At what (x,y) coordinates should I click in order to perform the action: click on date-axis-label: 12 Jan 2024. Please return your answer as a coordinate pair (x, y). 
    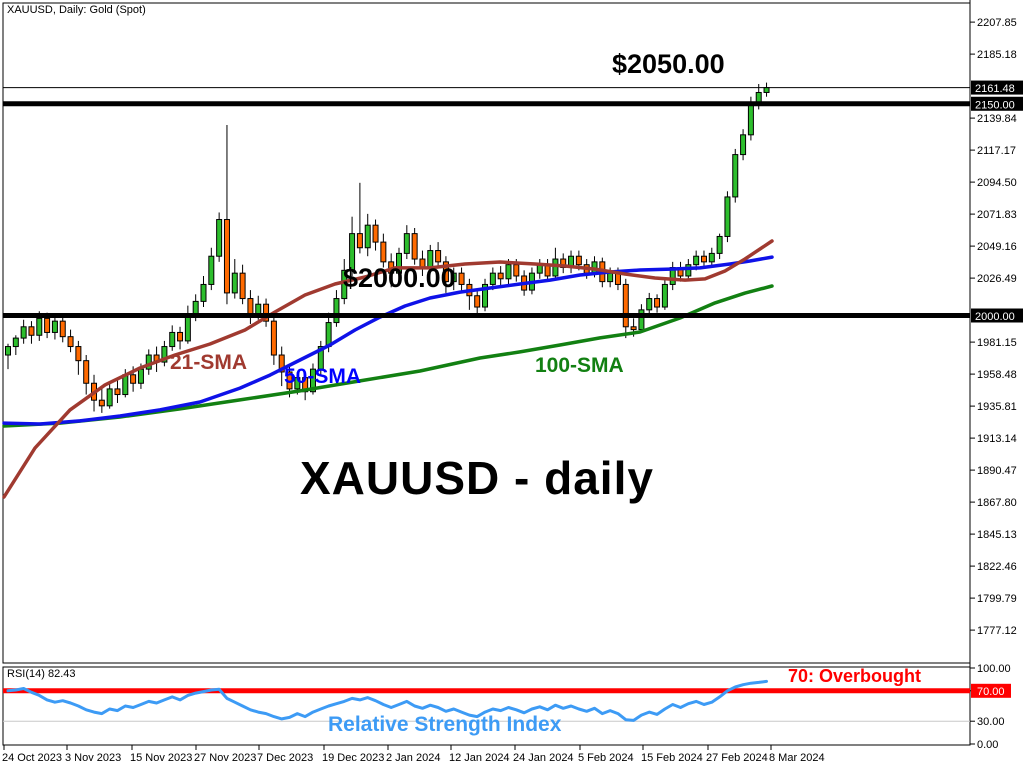
    Looking at the image, I should click on (479, 758).